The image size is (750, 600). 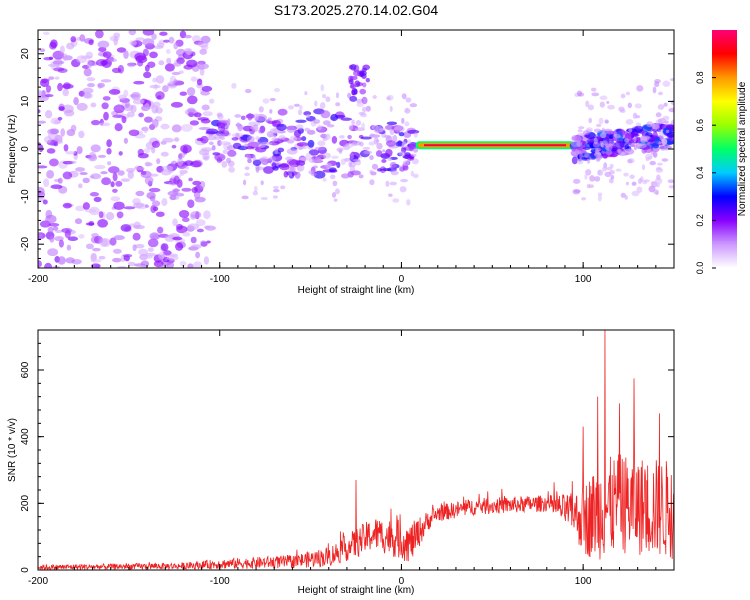 What do you see at coordinates (583, 279) in the screenshot?
I see `x-tick-label: 100` at bounding box center [583, 279].